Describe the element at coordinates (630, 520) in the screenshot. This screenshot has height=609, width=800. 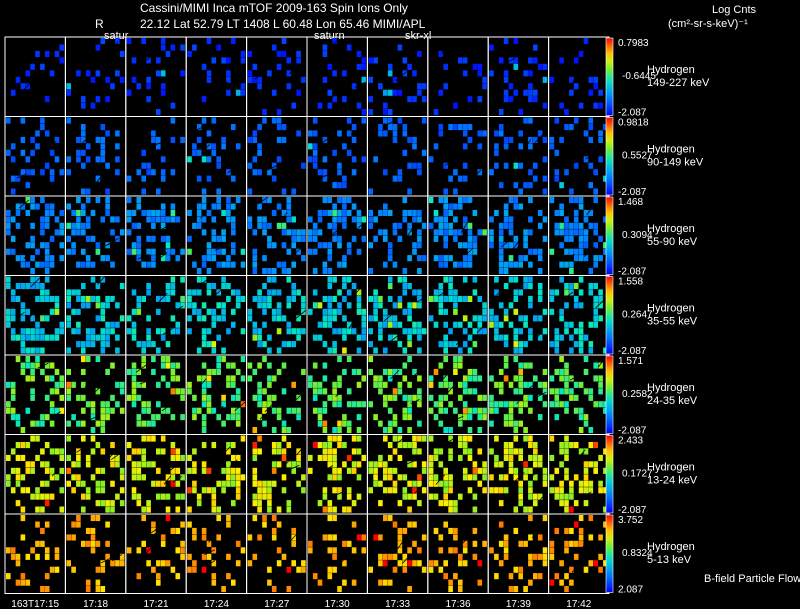
I see `colorbar-max-label: 3.752` at that location.